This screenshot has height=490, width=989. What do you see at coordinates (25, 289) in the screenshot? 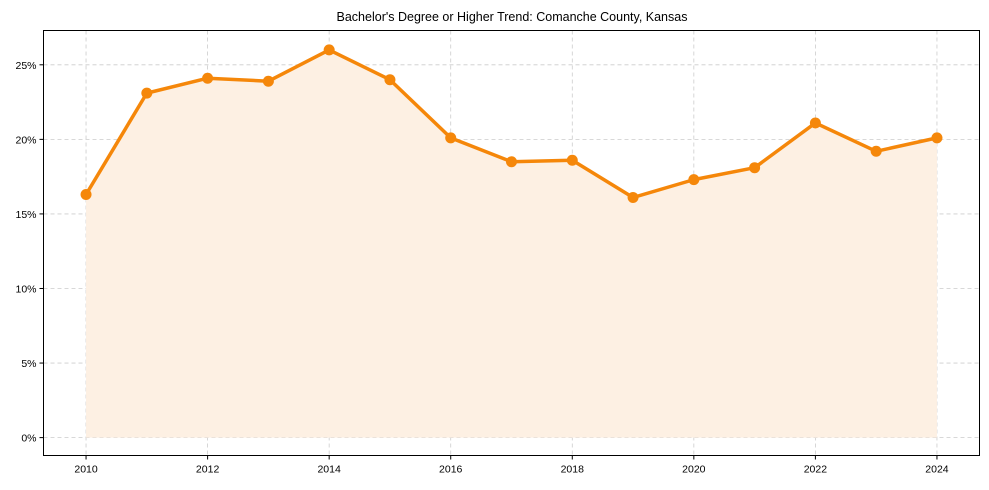
I see `y-tick-label: 10%` at bounding box center [25, 289].